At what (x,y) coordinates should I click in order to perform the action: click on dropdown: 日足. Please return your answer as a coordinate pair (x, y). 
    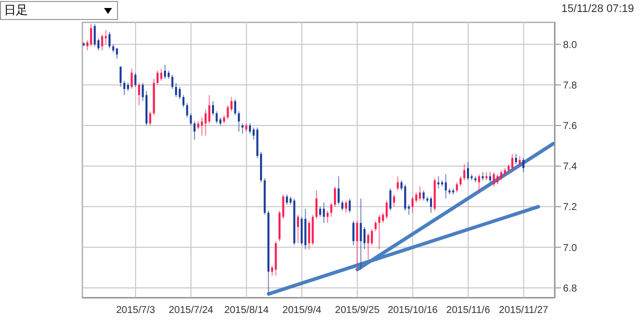
    Looking at the image, I should click on (59, 10).